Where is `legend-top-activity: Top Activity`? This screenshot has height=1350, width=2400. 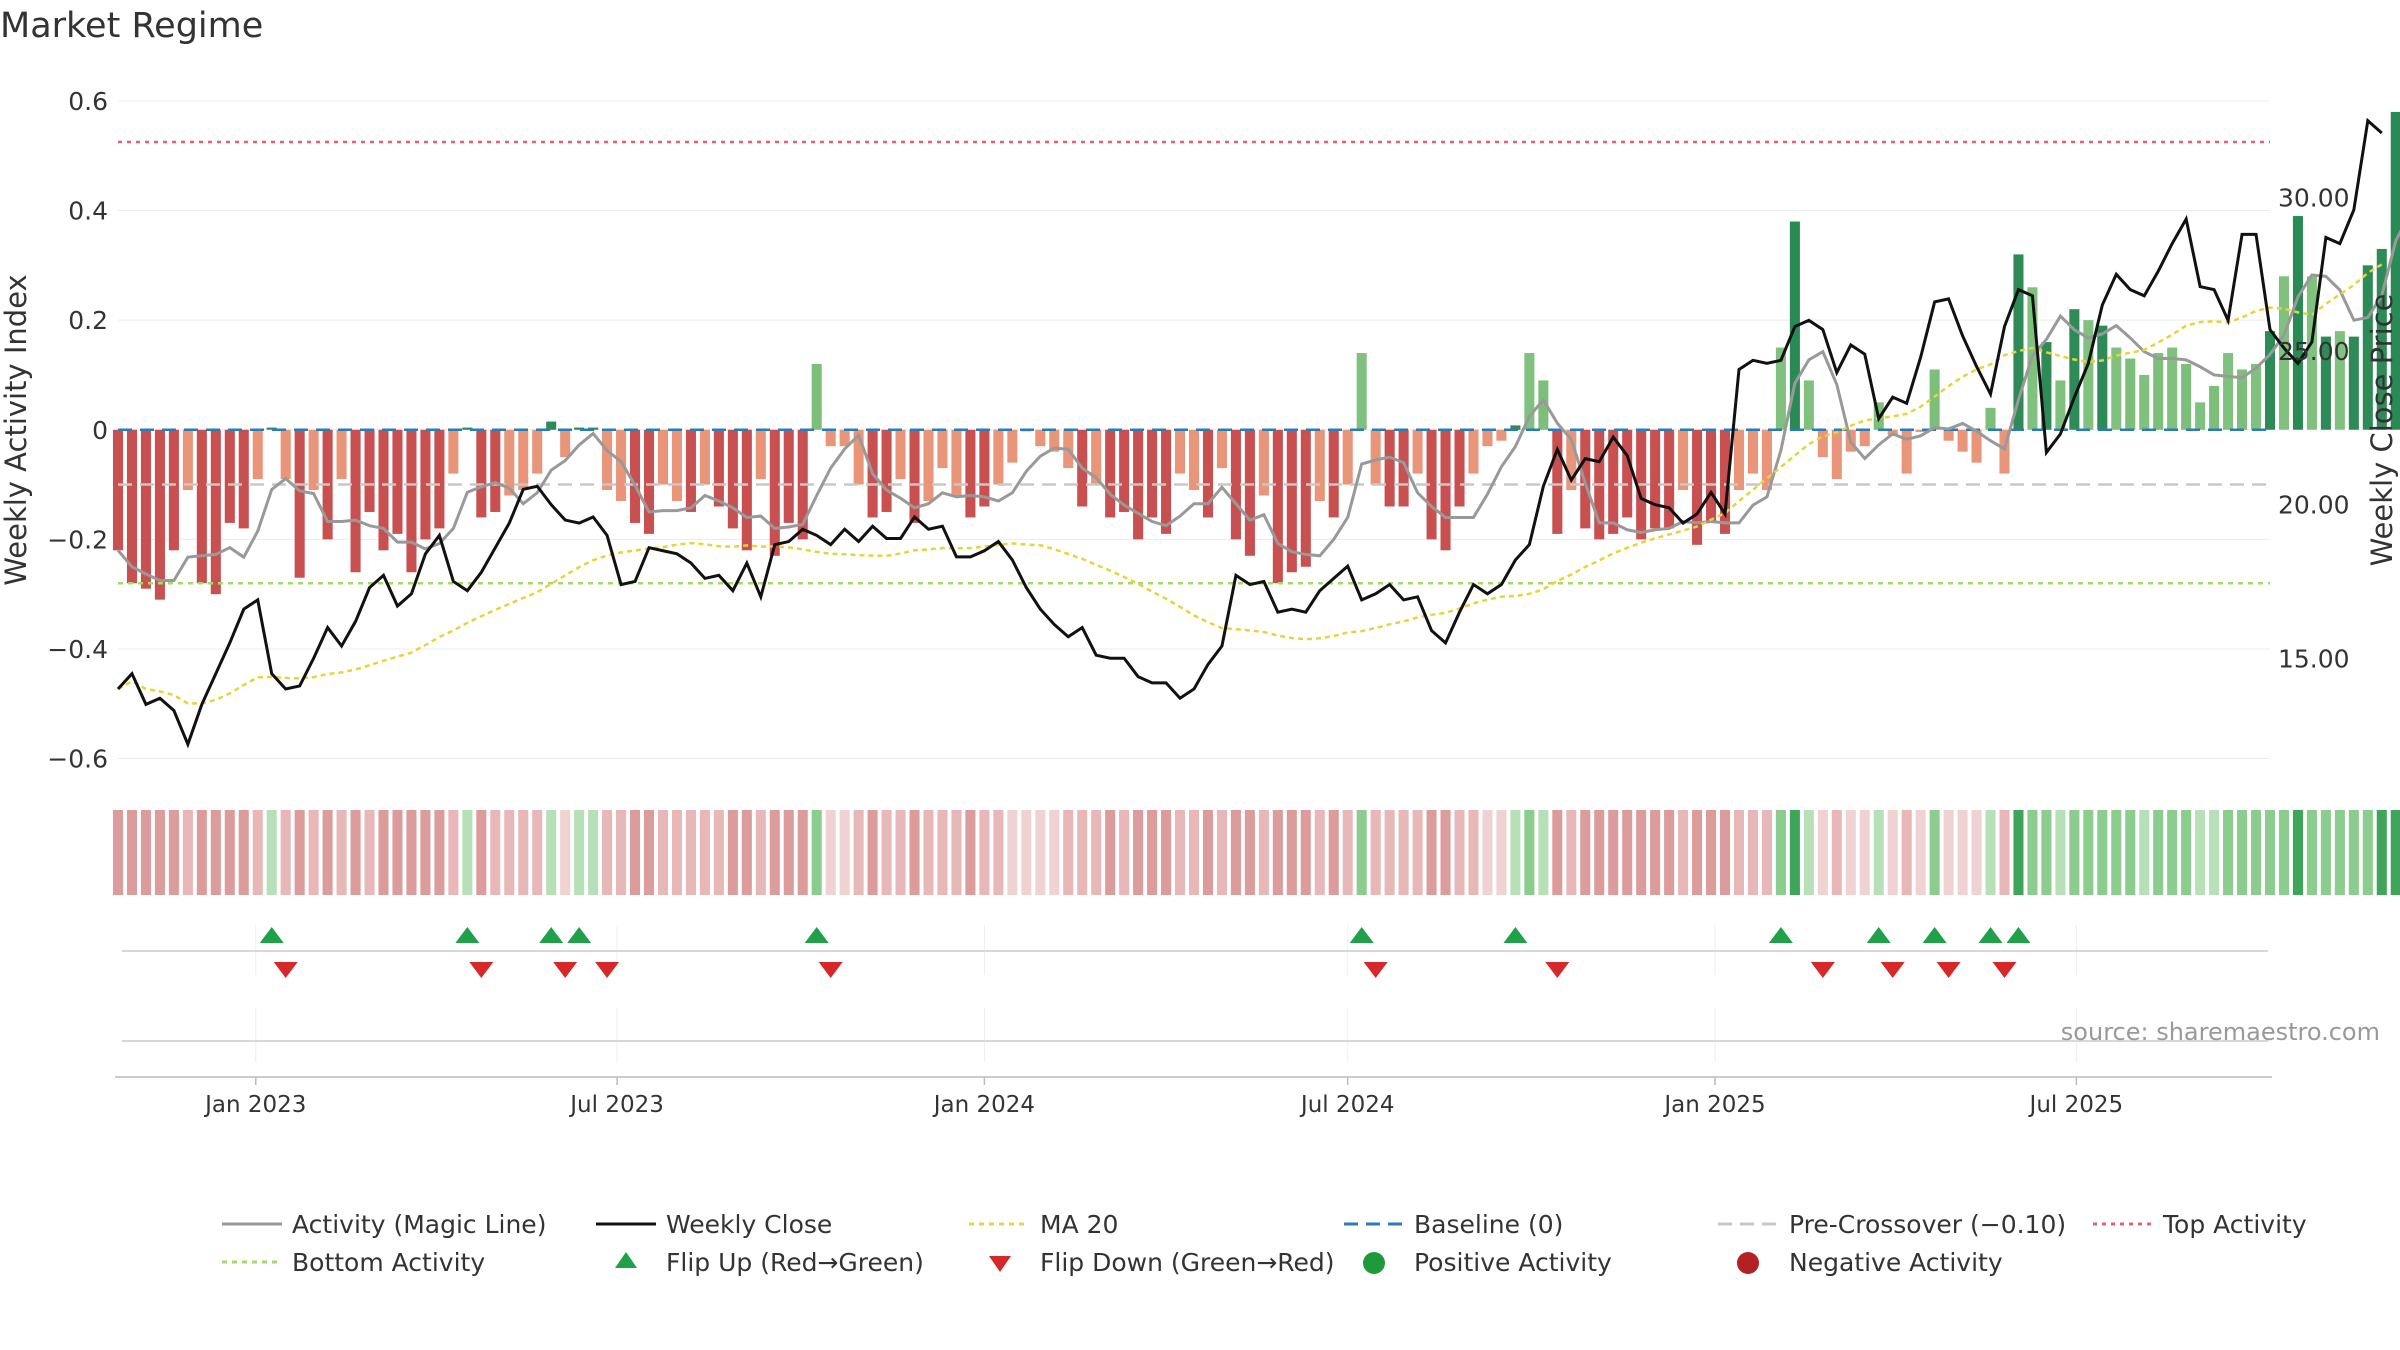 legend-top-activity: Top Activity is located at coordinates (2200, 1224).